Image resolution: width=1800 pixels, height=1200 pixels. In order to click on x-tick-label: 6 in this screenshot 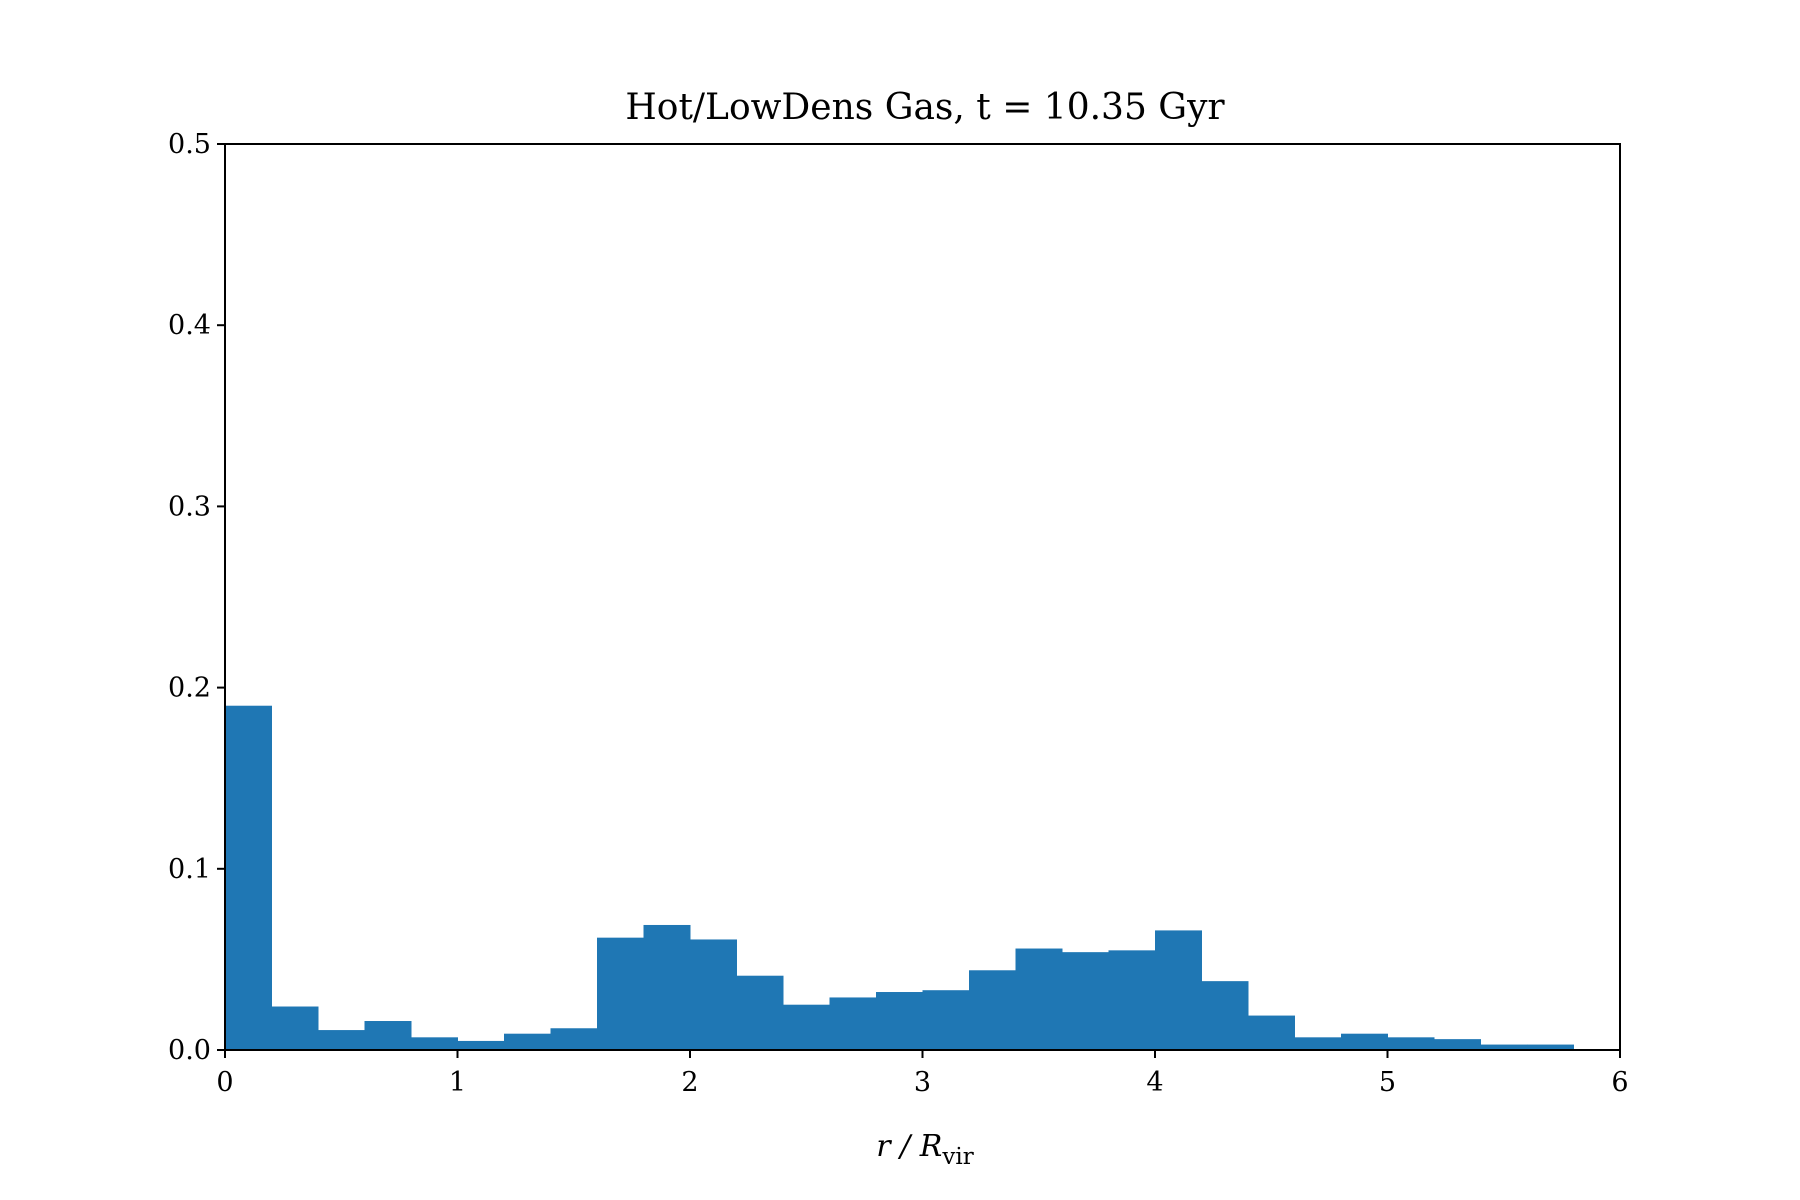, I will do `click(1619, 1082)`.